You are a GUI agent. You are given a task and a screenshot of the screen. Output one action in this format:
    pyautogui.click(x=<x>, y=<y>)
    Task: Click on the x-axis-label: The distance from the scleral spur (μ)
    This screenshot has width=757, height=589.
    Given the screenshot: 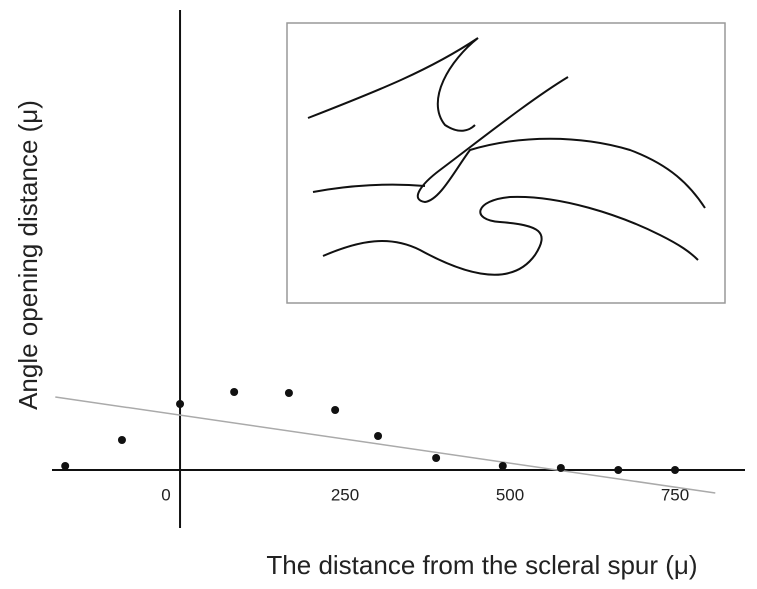 What is the action you would take?
    pyautogui.click(x=481, y=565)
    